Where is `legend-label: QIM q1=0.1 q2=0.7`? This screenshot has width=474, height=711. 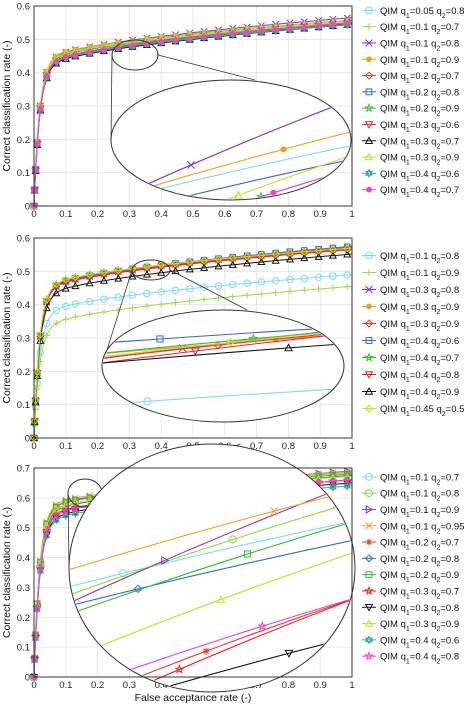 legend-label: QIM q1=0.1 q2=0.7 is located at coordinates (419, 29).